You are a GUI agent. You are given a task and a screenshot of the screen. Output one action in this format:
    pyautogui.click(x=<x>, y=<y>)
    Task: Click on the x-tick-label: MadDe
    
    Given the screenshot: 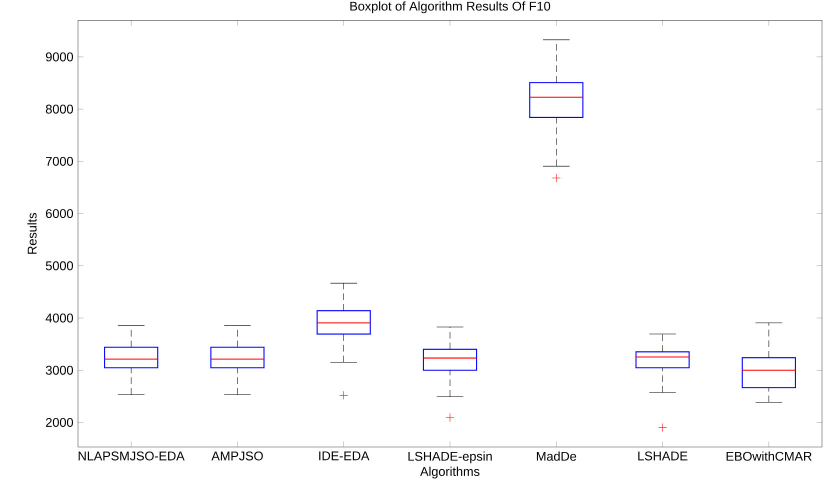 What is the action you would take?
    pyautogui.click(x=556, y=456)
    